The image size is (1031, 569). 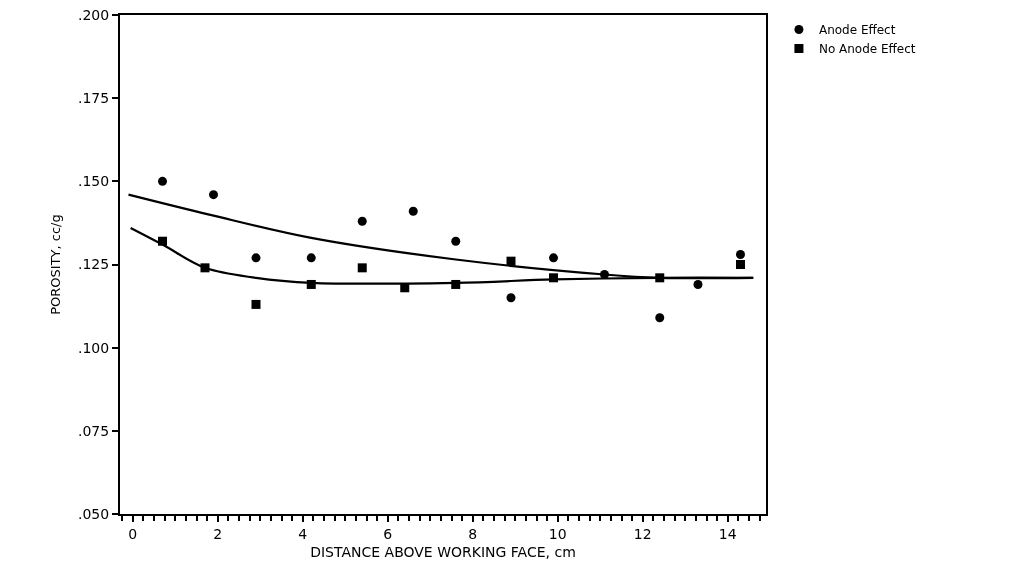 What do you see at coordinates (642, 533) in the screenshot?
I see `x-tick-label: 12` at bounding box center [642, 533].